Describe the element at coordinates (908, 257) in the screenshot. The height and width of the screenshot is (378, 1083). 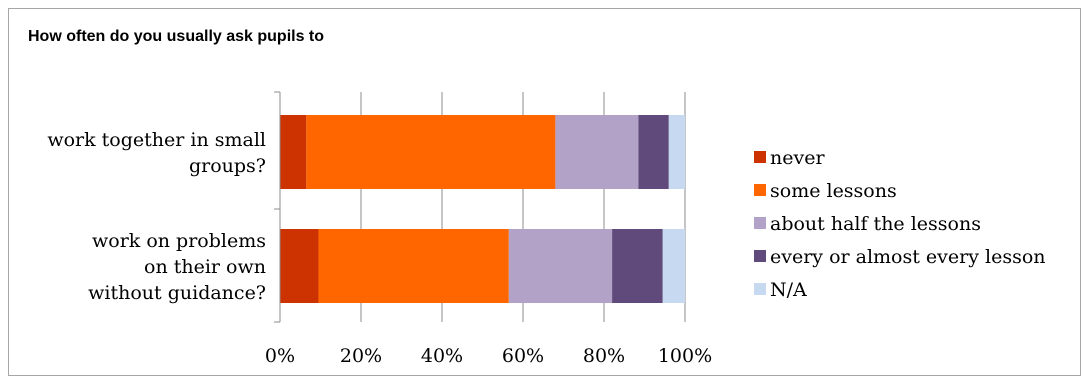
I see `legend-label: every or almost every lesson` at that location.